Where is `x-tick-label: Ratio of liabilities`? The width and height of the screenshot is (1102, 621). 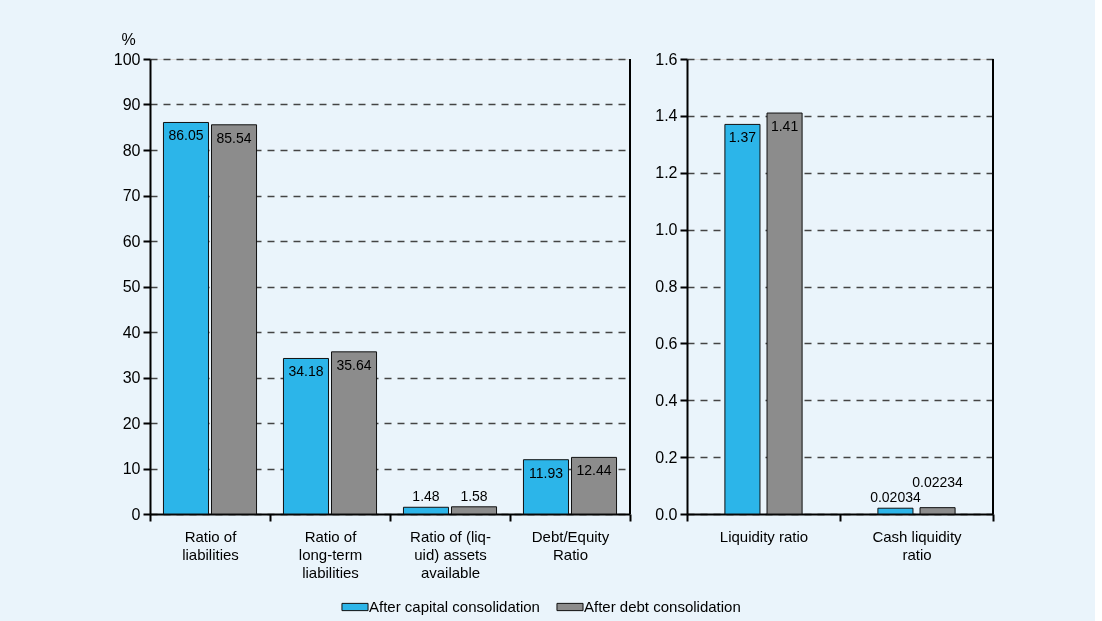
x-tick-label: Ratio of liabilities is located at coordinates (210, 545).